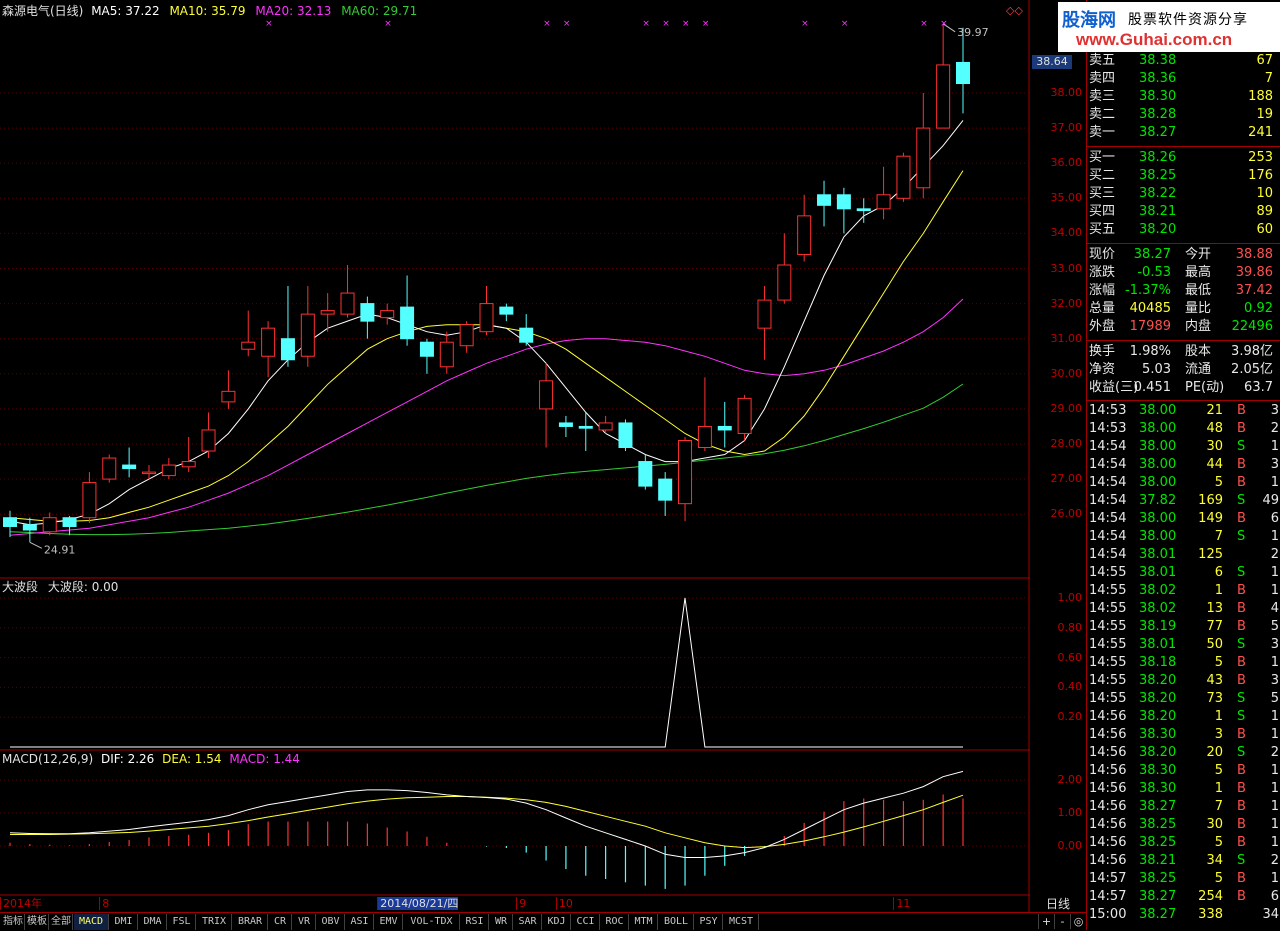 This screenshot has width=1280, height=931. I want to click on wave-panel-header: 大波段 大波段: 0.00, so click(60, 587).